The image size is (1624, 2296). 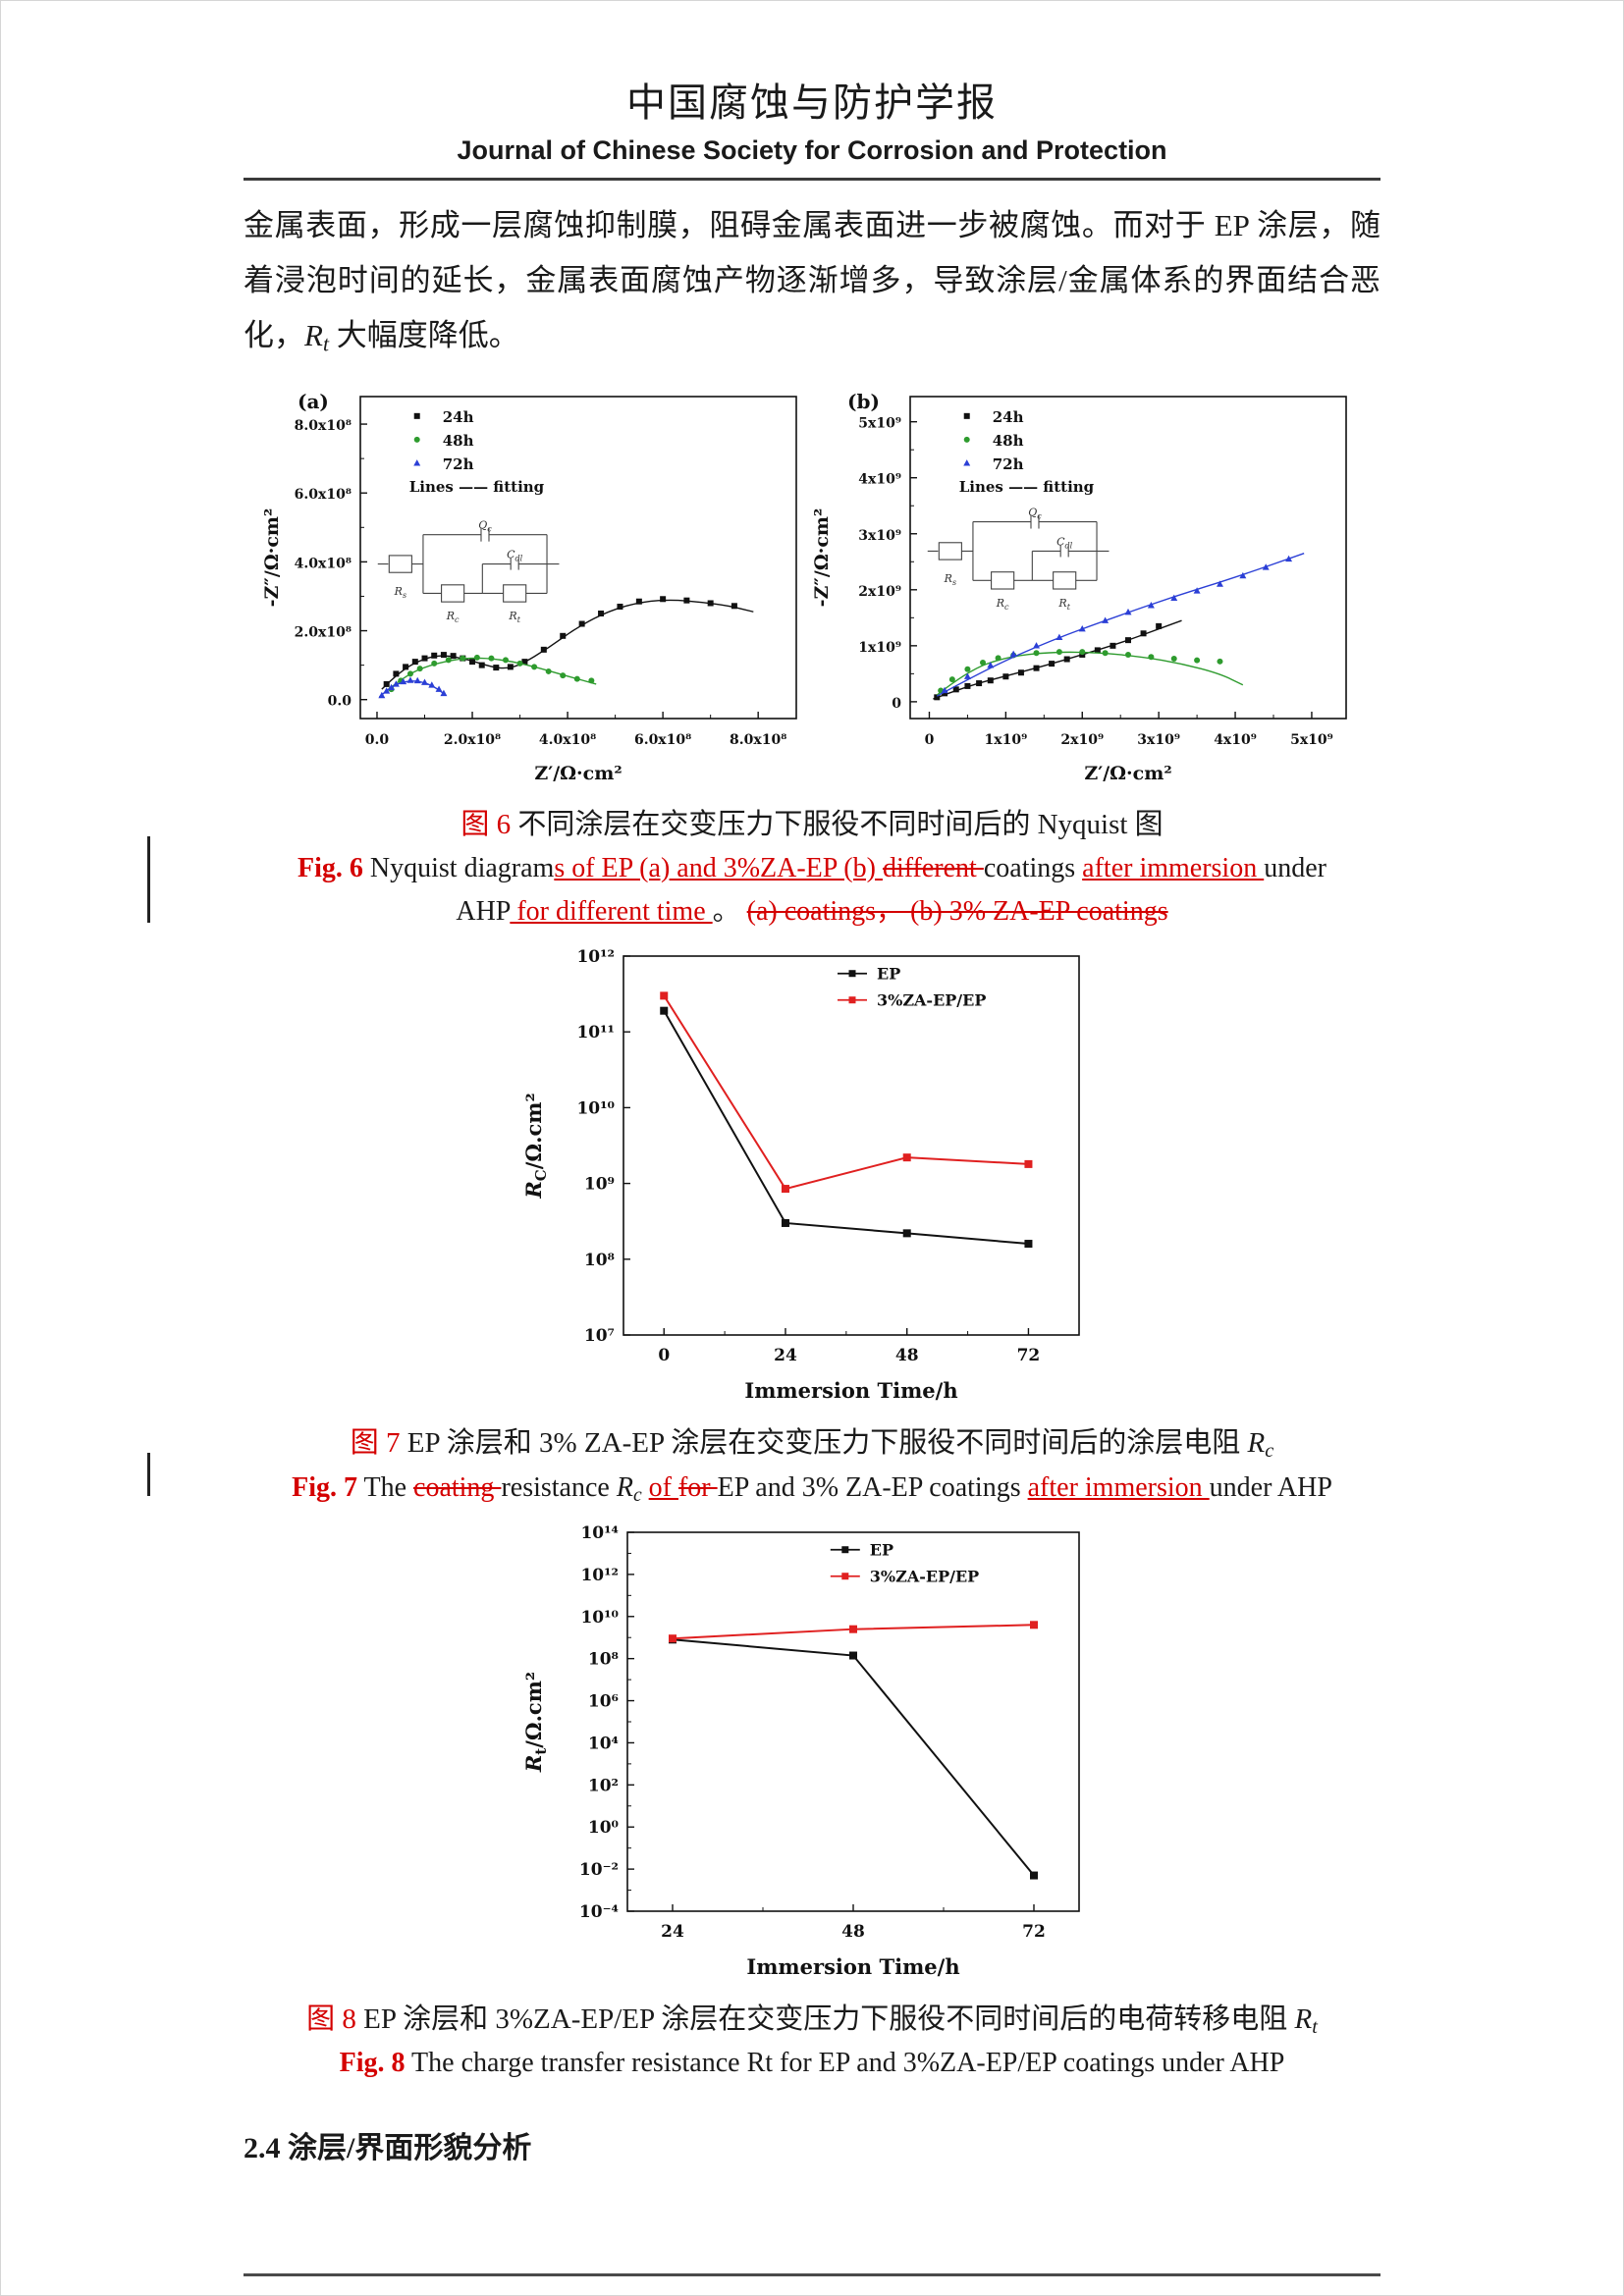 What do you see at coordinates (812, 2275) in the screenshot?
I see `page-bottom-rule` at bounding box center [812, 2275].